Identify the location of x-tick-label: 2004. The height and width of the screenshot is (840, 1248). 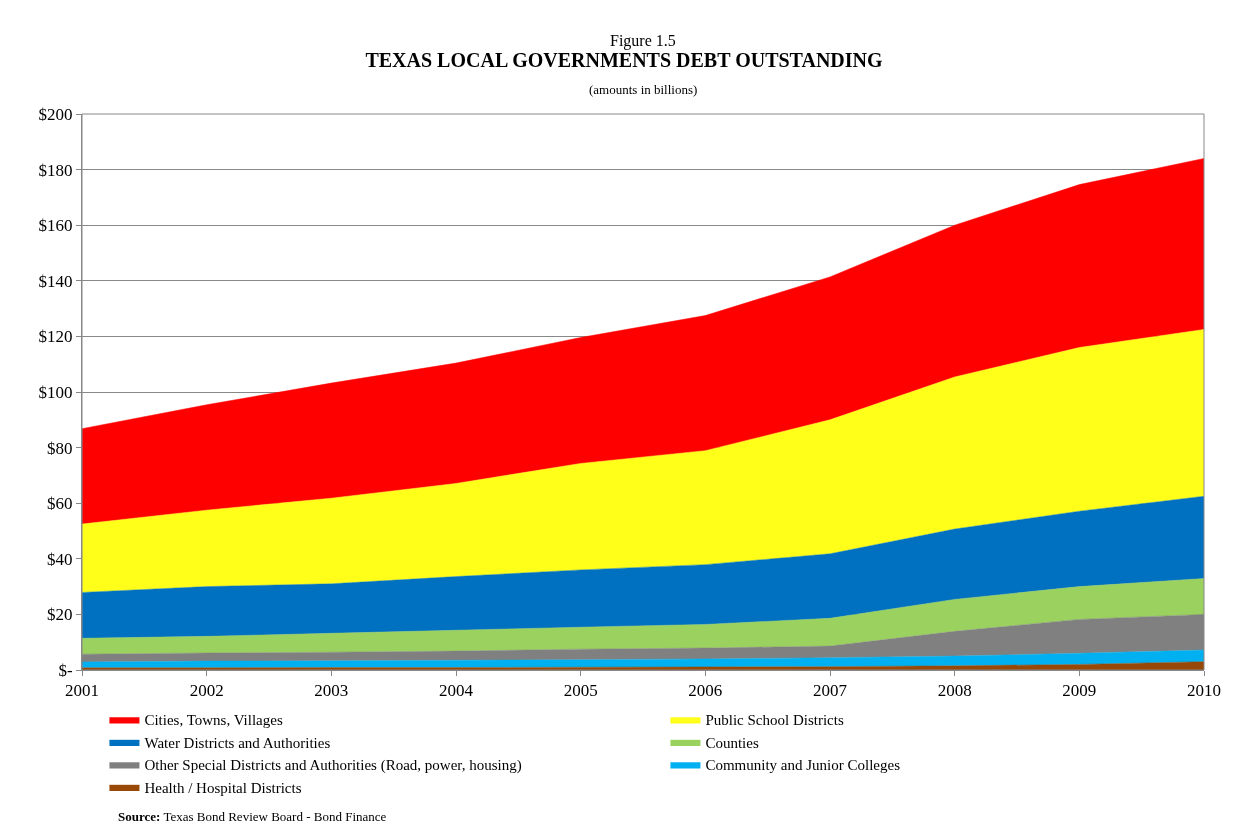
(456, 691).